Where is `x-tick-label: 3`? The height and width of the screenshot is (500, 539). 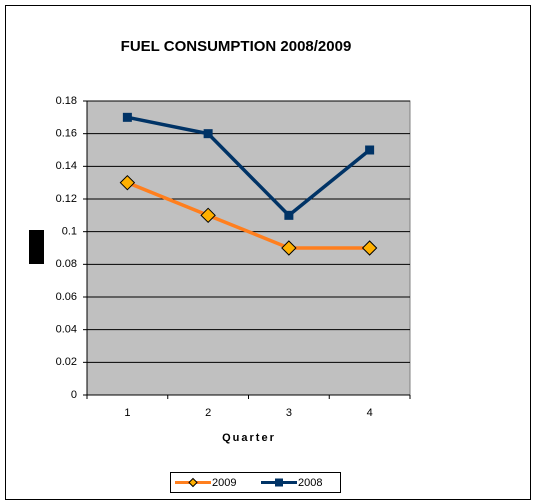 x-tick-label: 3 is located at coordinates (289, 413).